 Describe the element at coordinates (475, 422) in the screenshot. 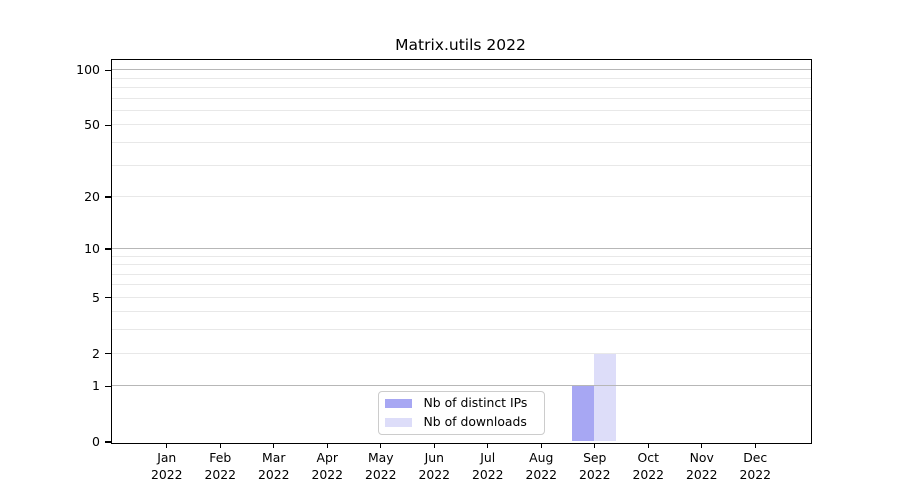

I see `legend-label-downloads: Nb of downloads` at that location.